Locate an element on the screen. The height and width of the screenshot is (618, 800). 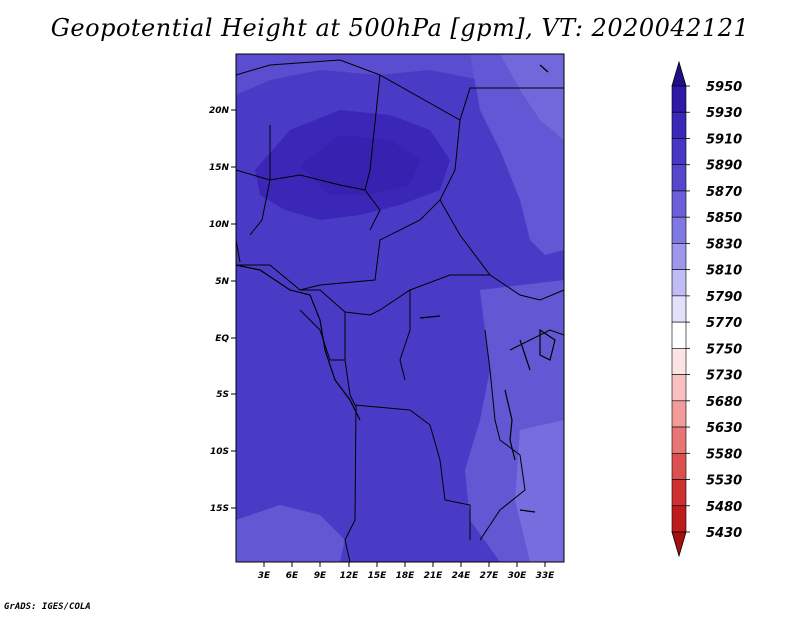
colorbar-label: 5730 is located at coordinates (724, 376).